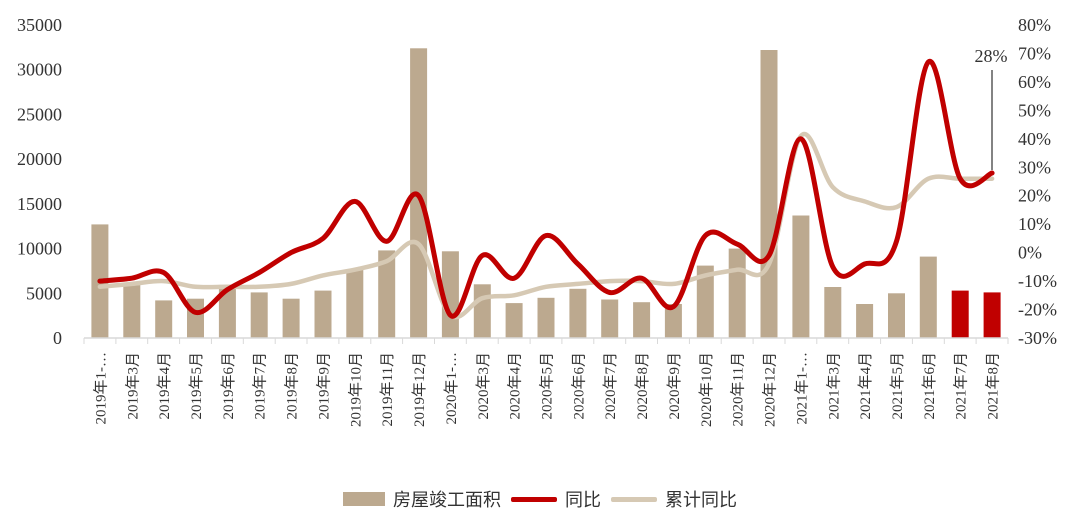 The height and width of the screenshot is (531, 1080). Describe the element at coordinates (1034, 196) in the screenshot. I see `right-axis-tick-label: 20%` at that location.